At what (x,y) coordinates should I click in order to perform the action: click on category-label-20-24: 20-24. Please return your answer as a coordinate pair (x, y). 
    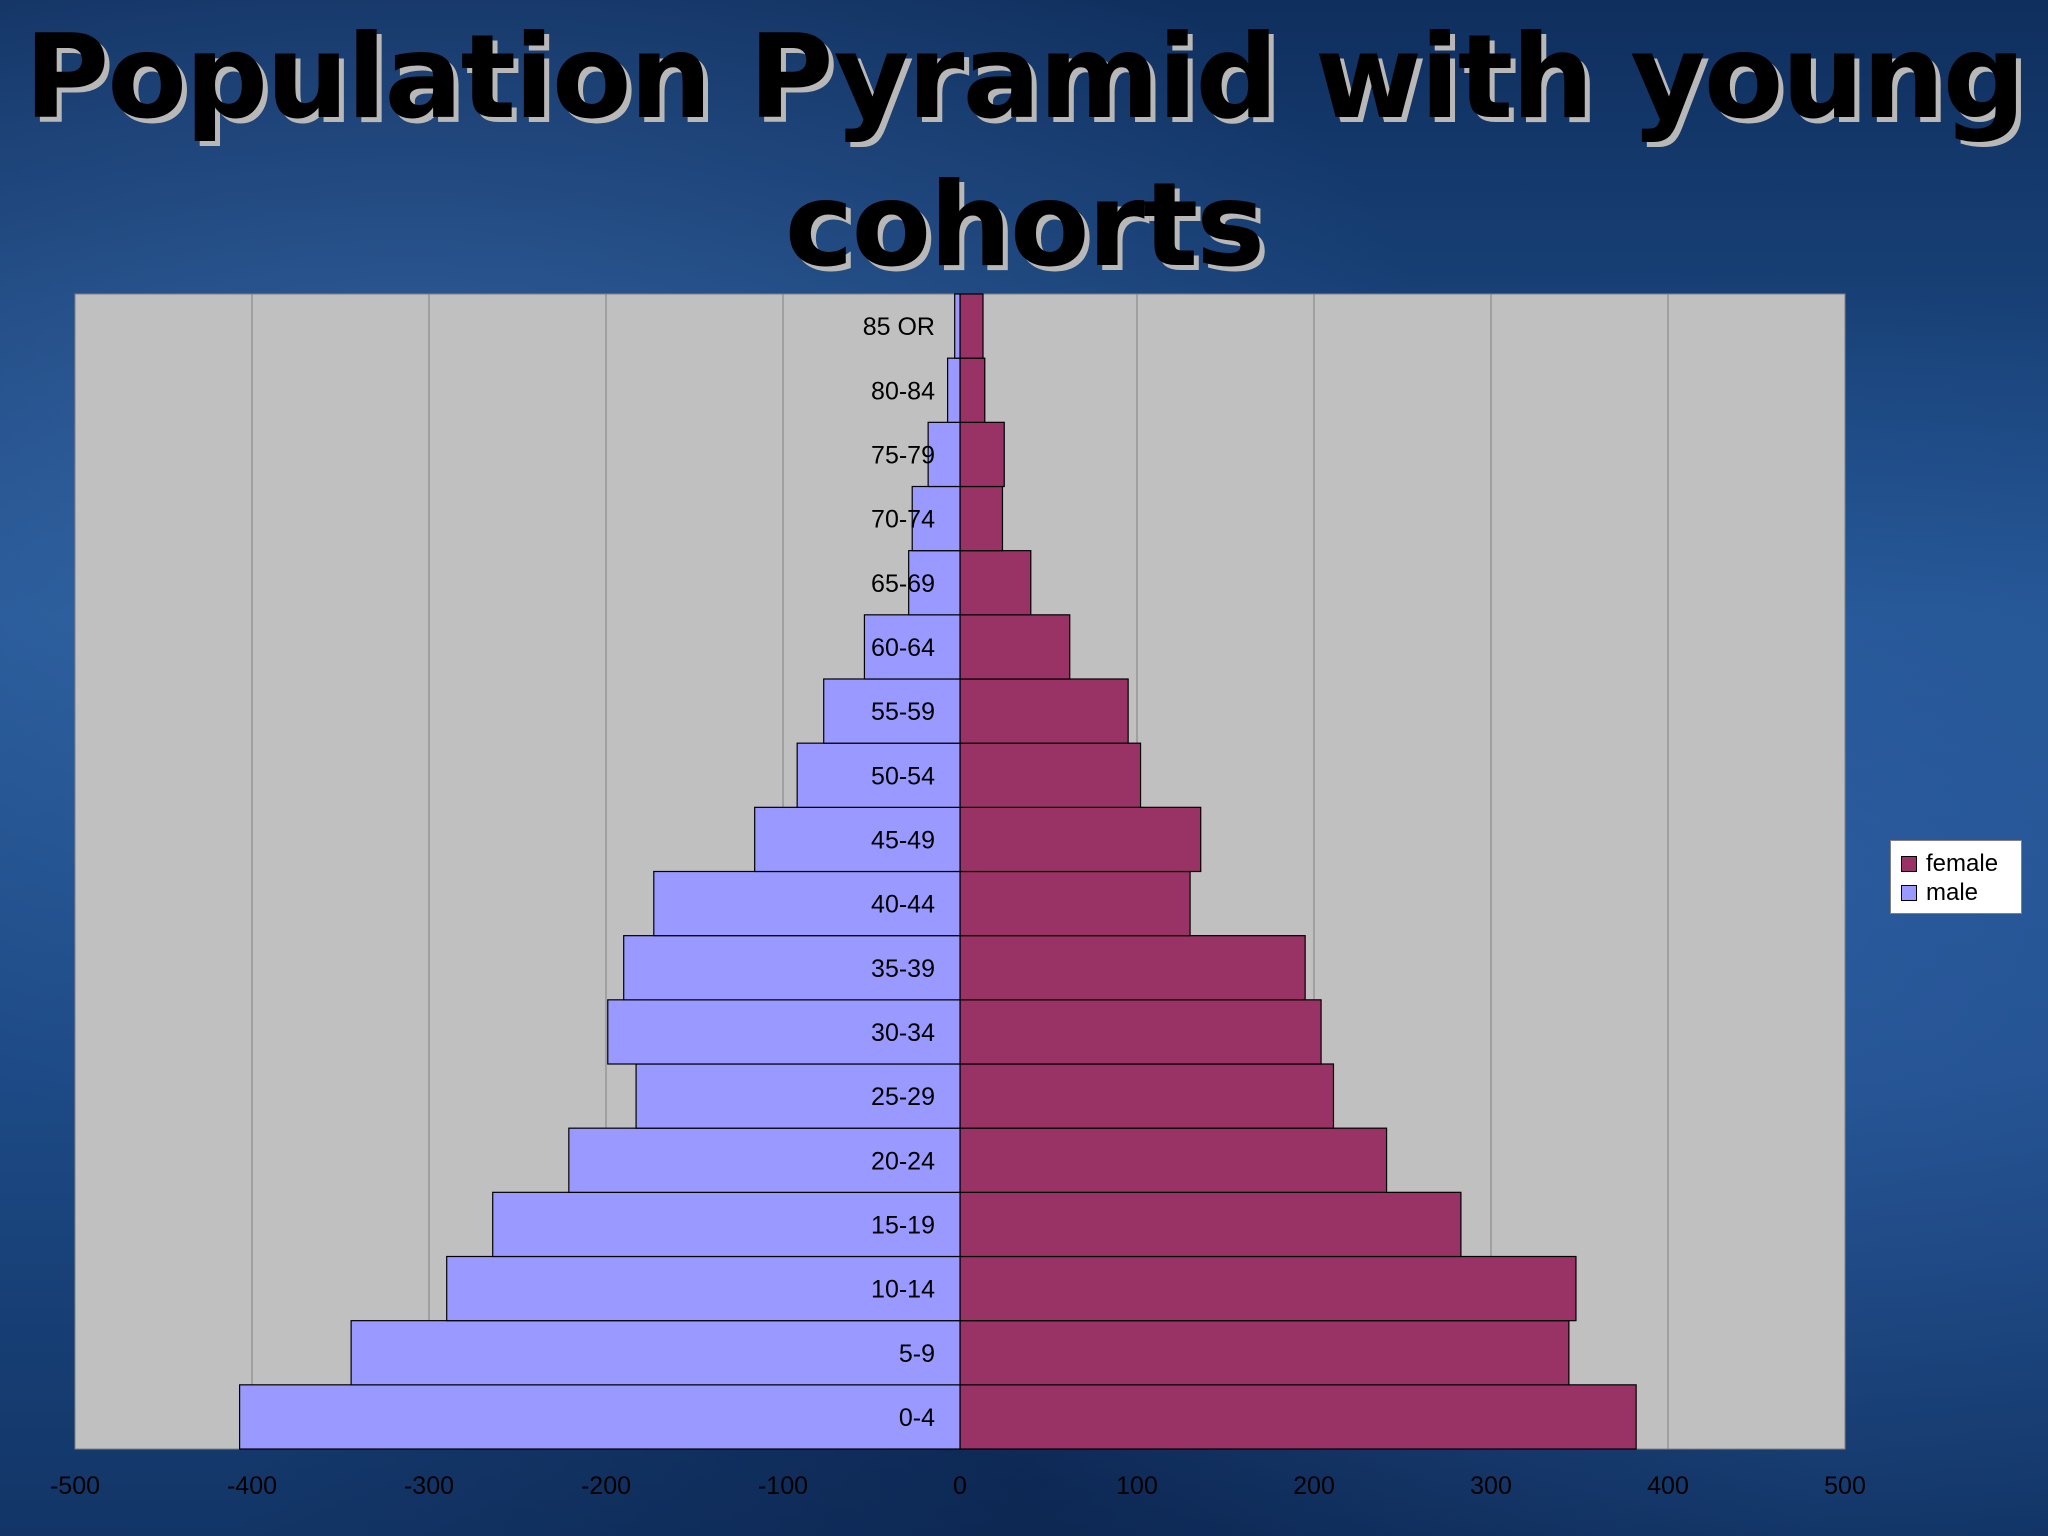
    Looking at the image, I should click on (903, 1161).